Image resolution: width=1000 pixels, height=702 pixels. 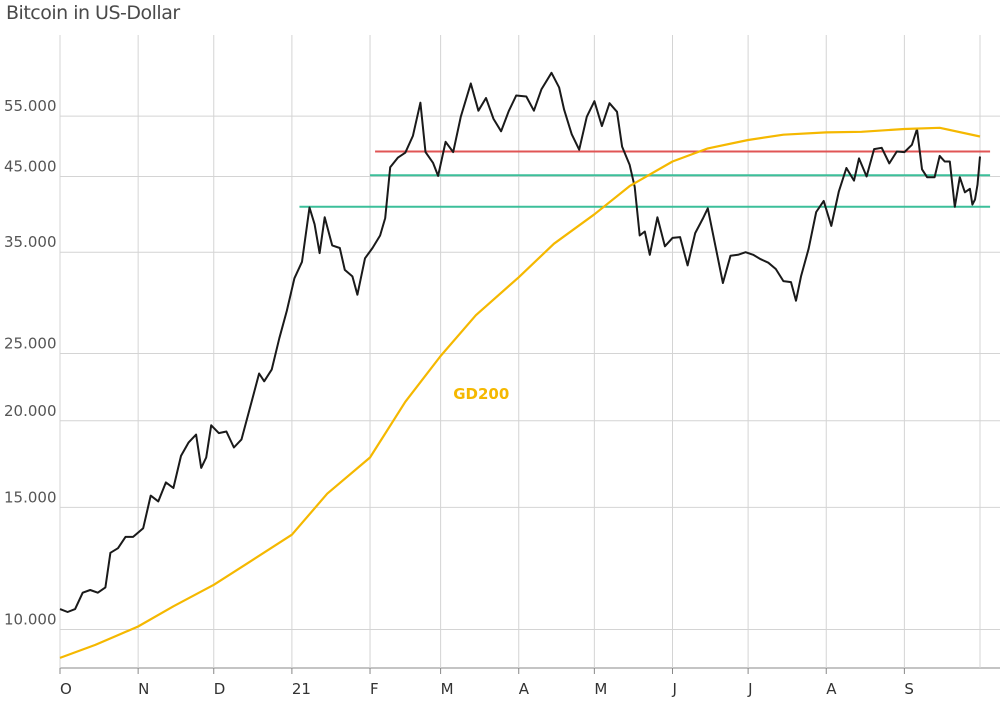 I want to click on x-tick-labels: O N D 21 F M A M J J A S, so click(x=487, y=689).